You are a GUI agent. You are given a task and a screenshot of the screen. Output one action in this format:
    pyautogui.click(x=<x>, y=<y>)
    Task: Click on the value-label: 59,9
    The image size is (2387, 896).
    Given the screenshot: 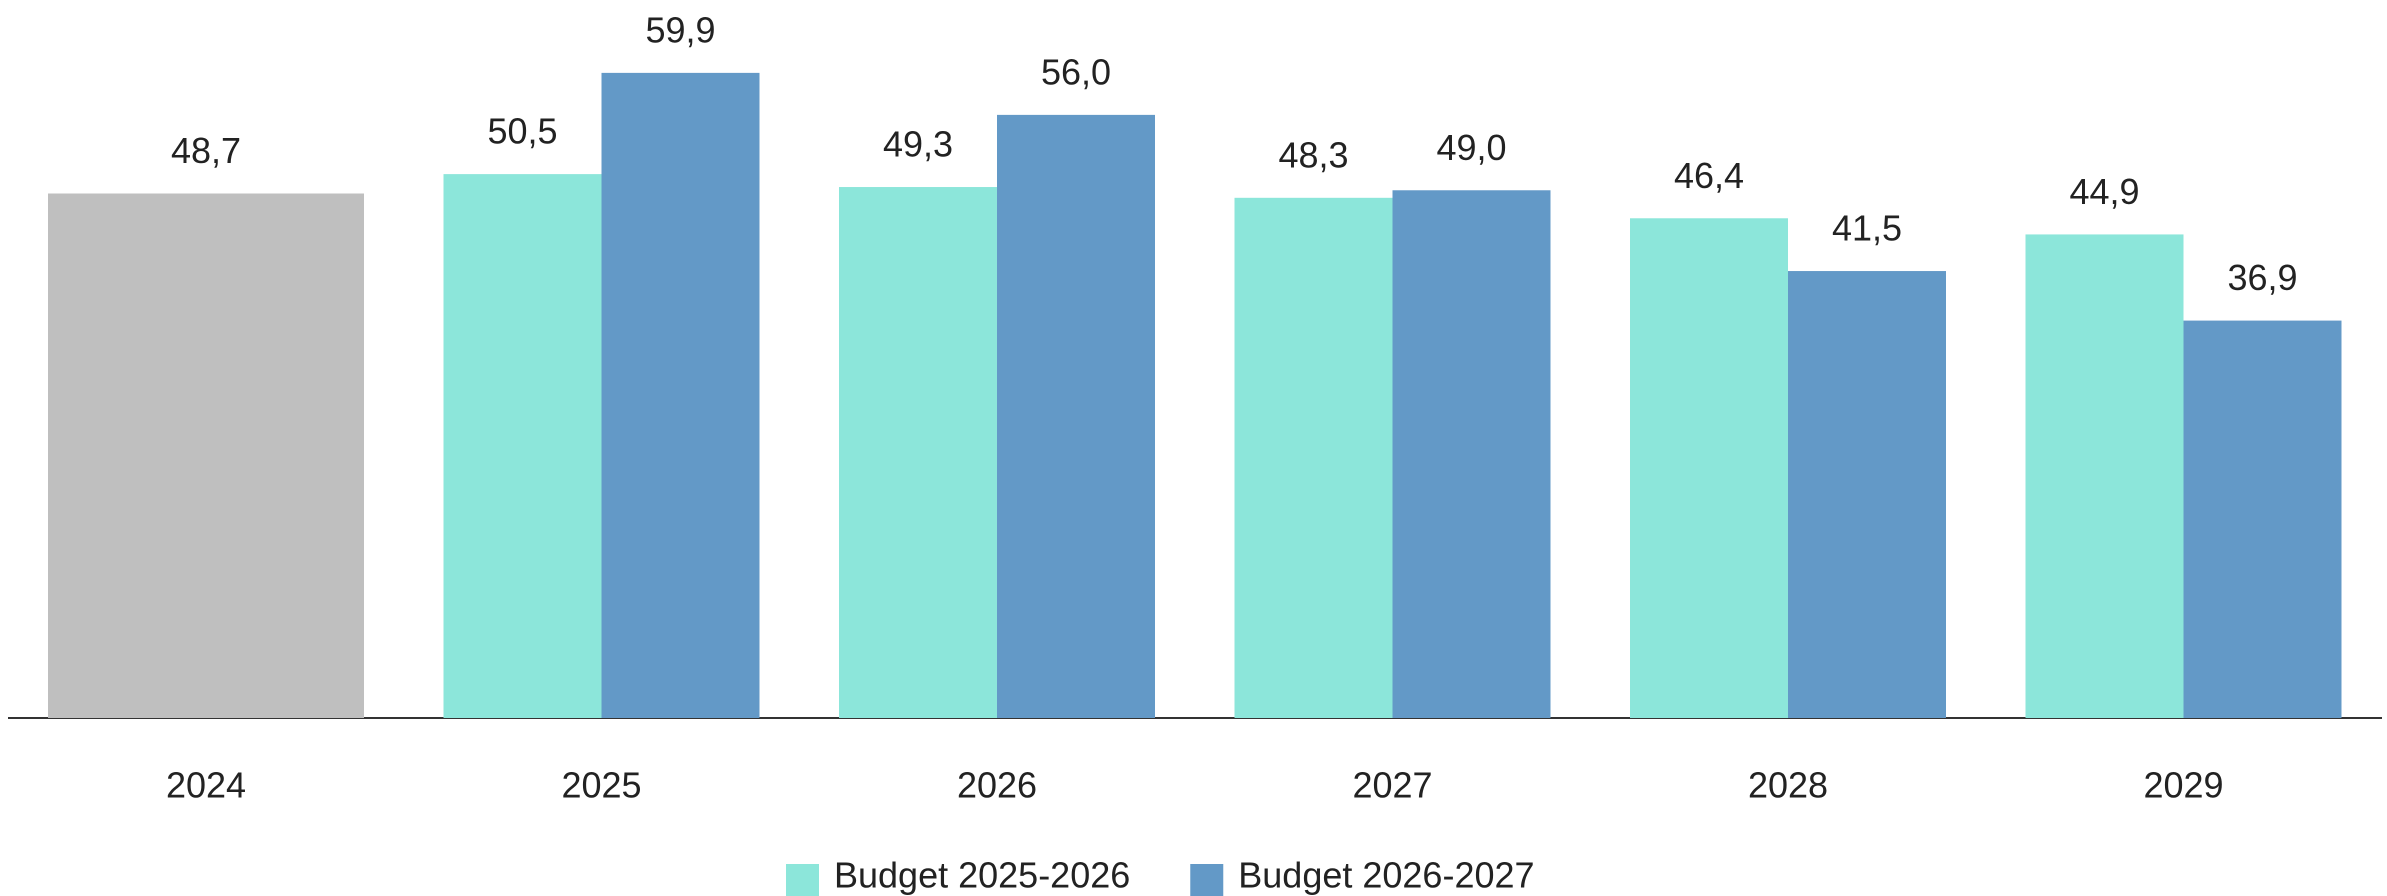 What is the action you would take?
    pyautogui.click(x=680, y=29)
    